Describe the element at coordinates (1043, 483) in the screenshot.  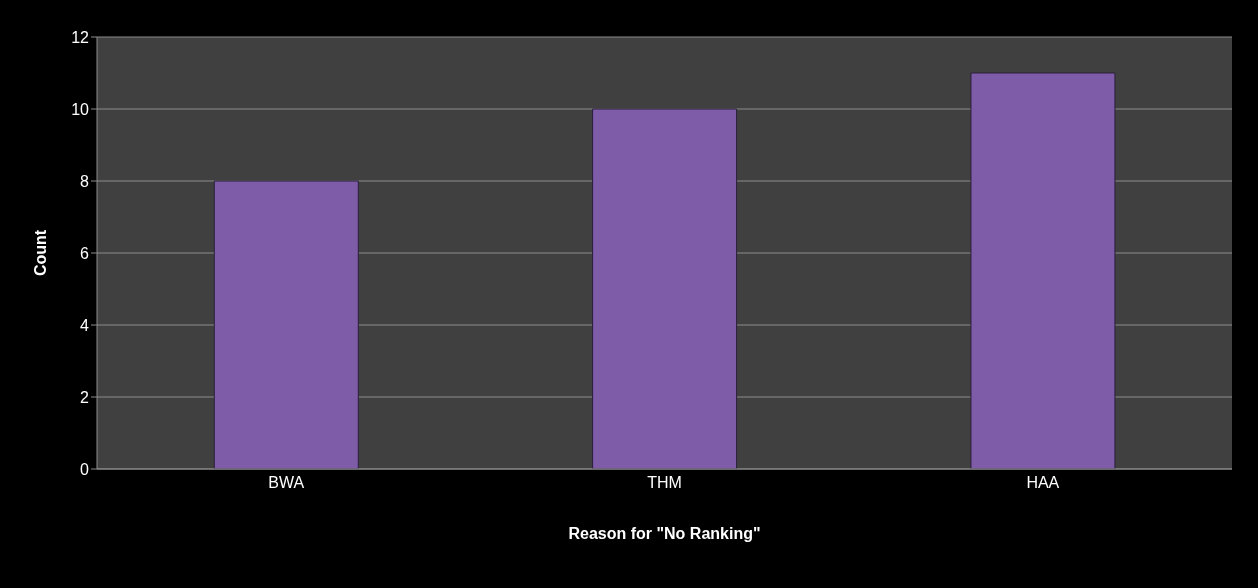
I see `x-tick-label: HAA` at that location.